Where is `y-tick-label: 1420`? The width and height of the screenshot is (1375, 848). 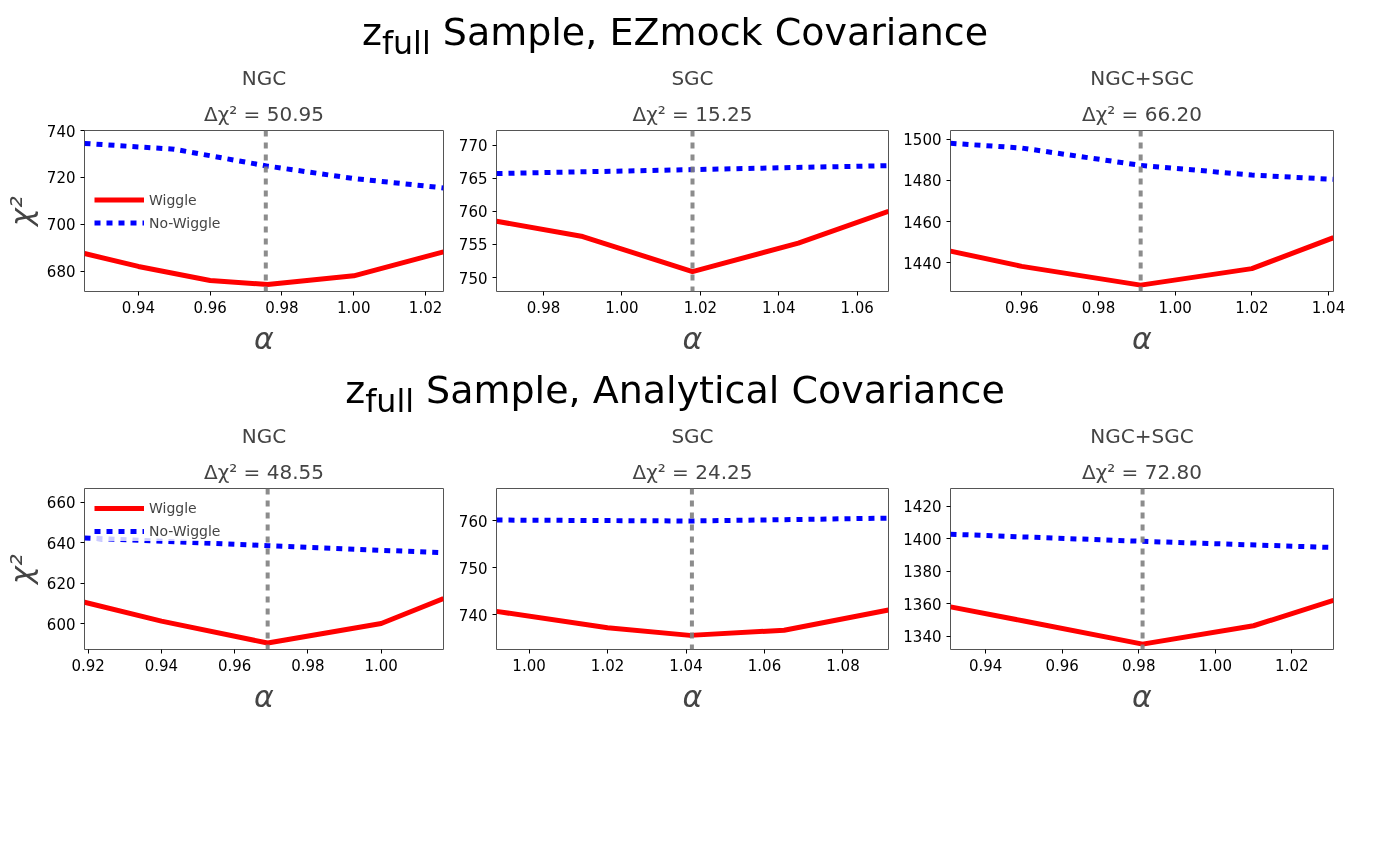 y-tick-label: 1420 is located at coordinates (922, 507).